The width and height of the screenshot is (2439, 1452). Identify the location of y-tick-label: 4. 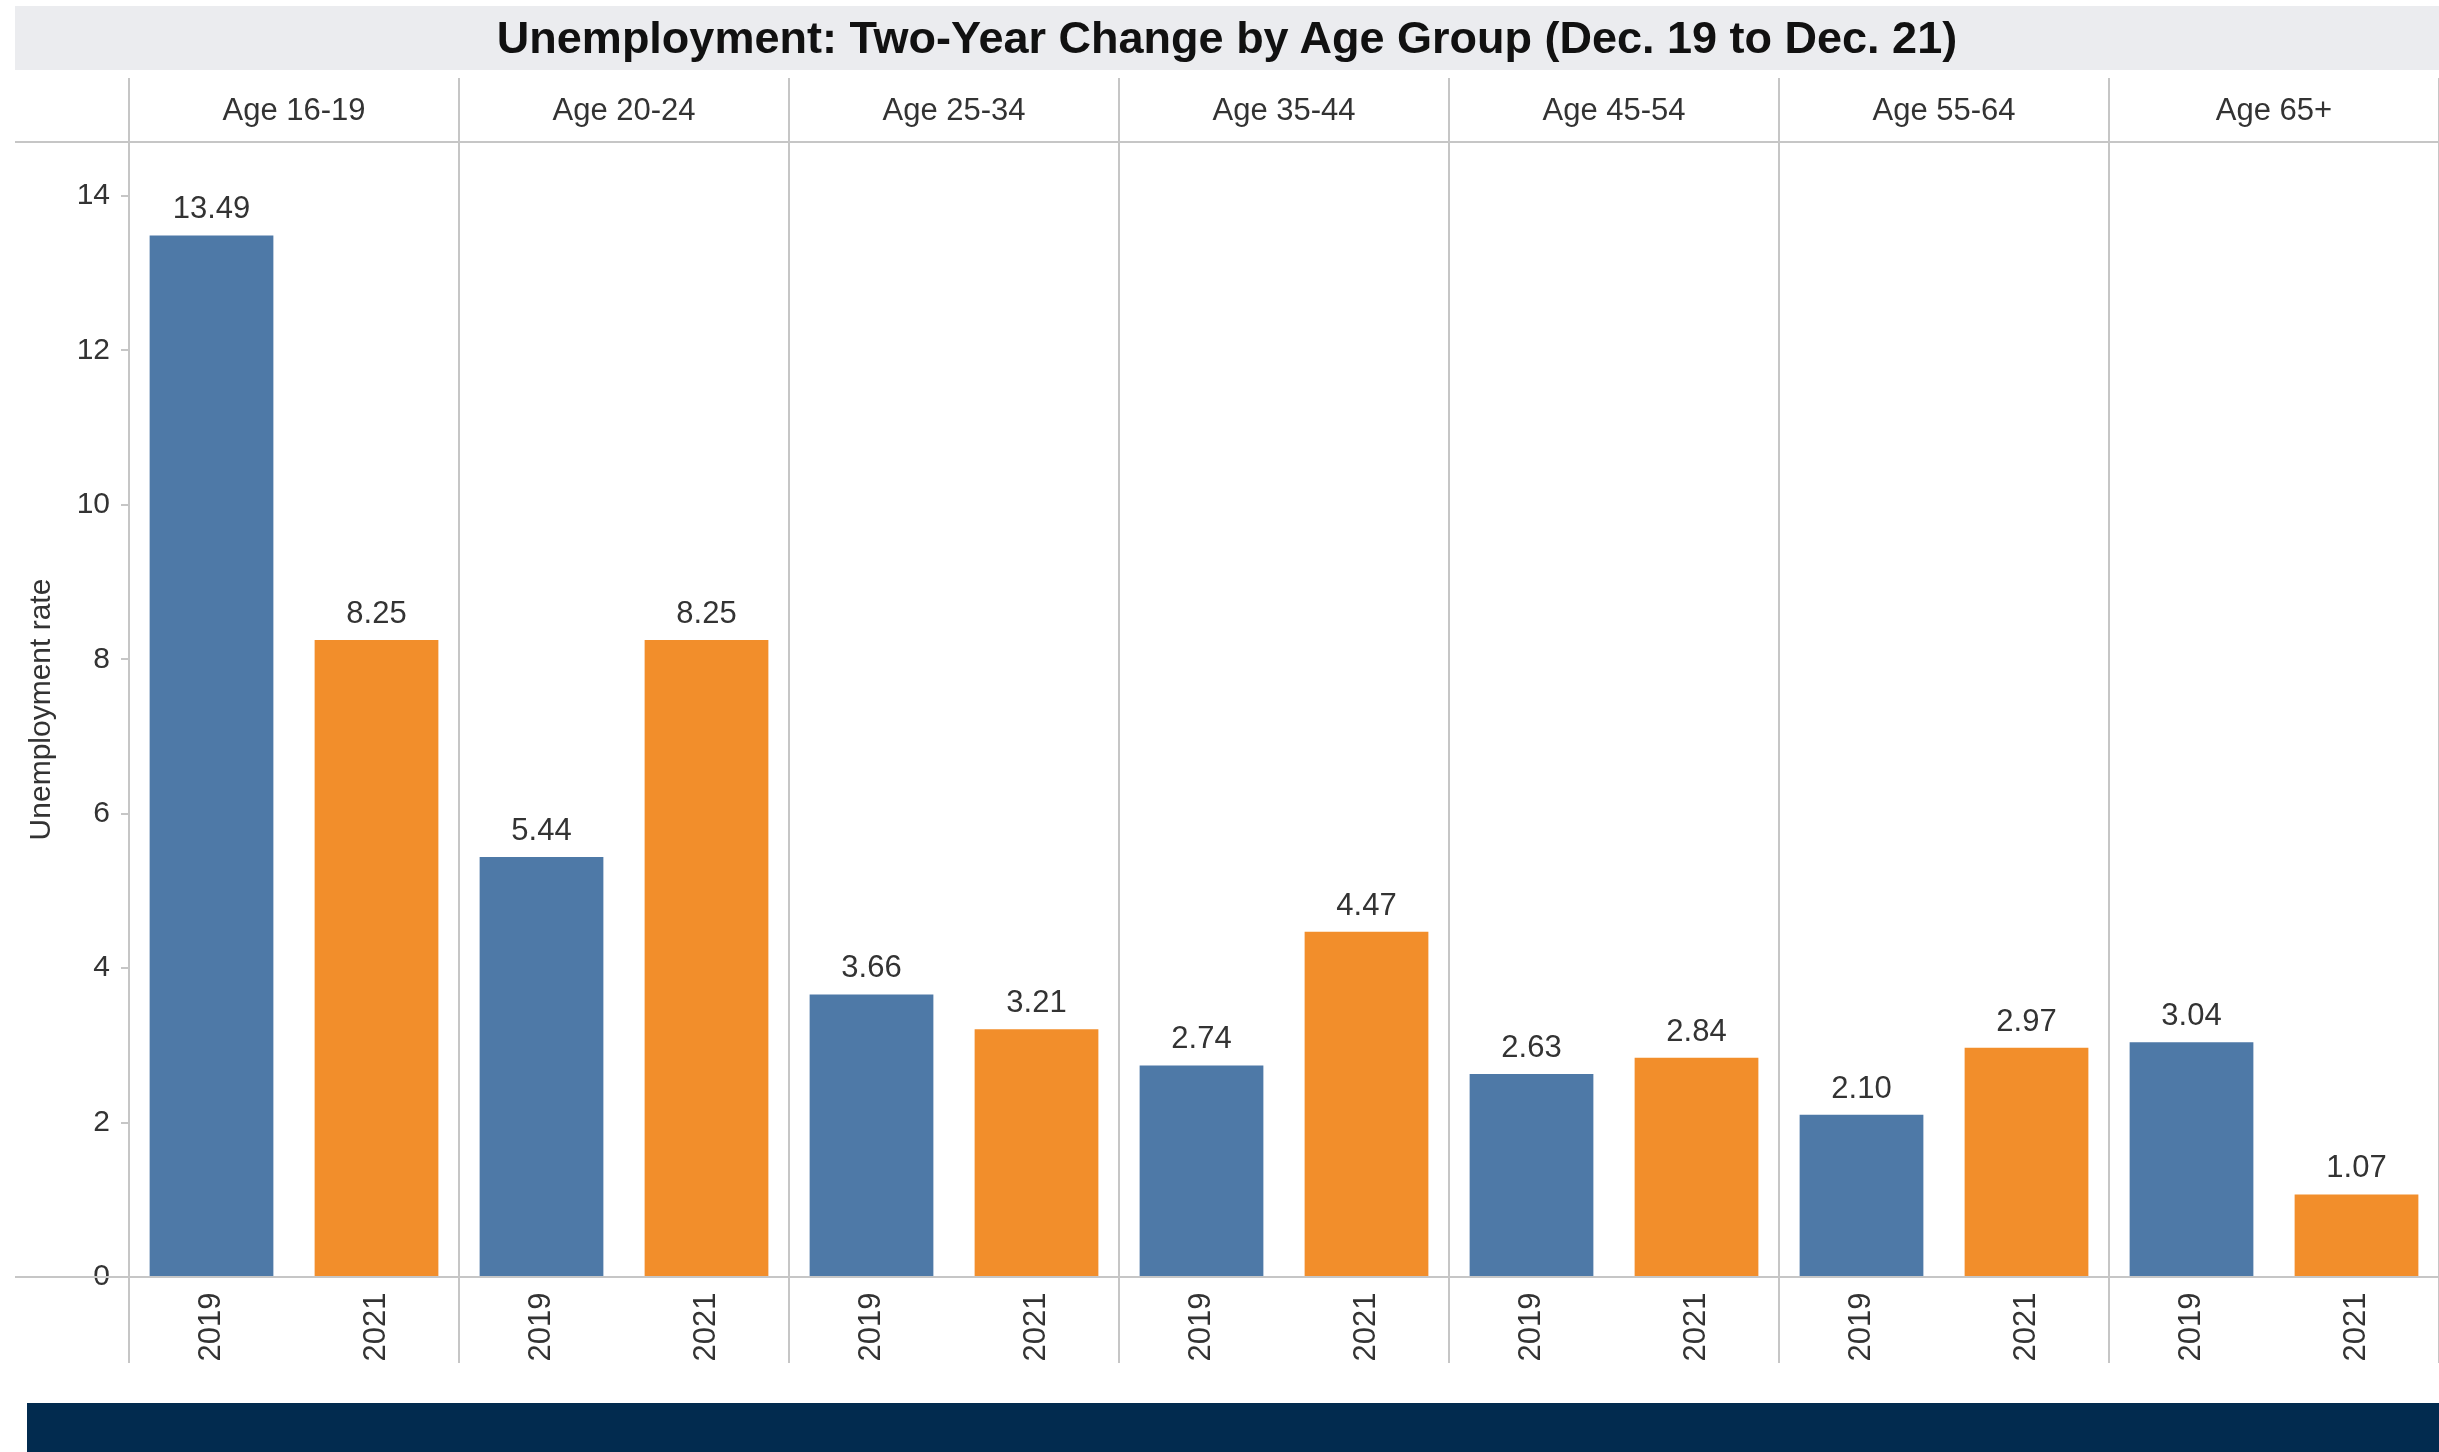
(101, 966).